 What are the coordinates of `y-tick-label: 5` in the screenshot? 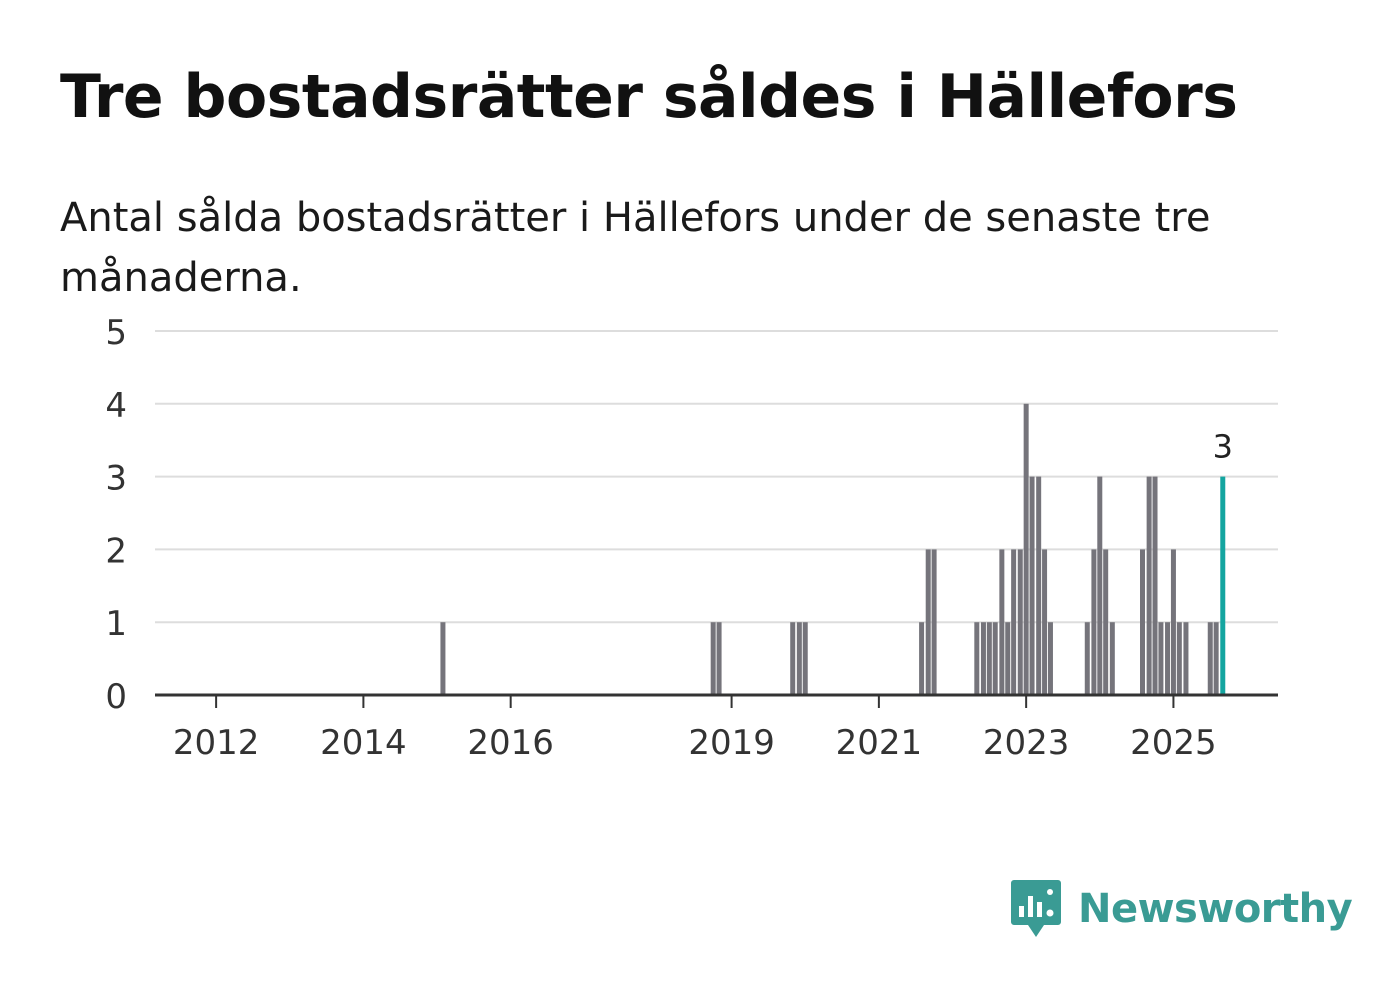 It's located at (116, 333).